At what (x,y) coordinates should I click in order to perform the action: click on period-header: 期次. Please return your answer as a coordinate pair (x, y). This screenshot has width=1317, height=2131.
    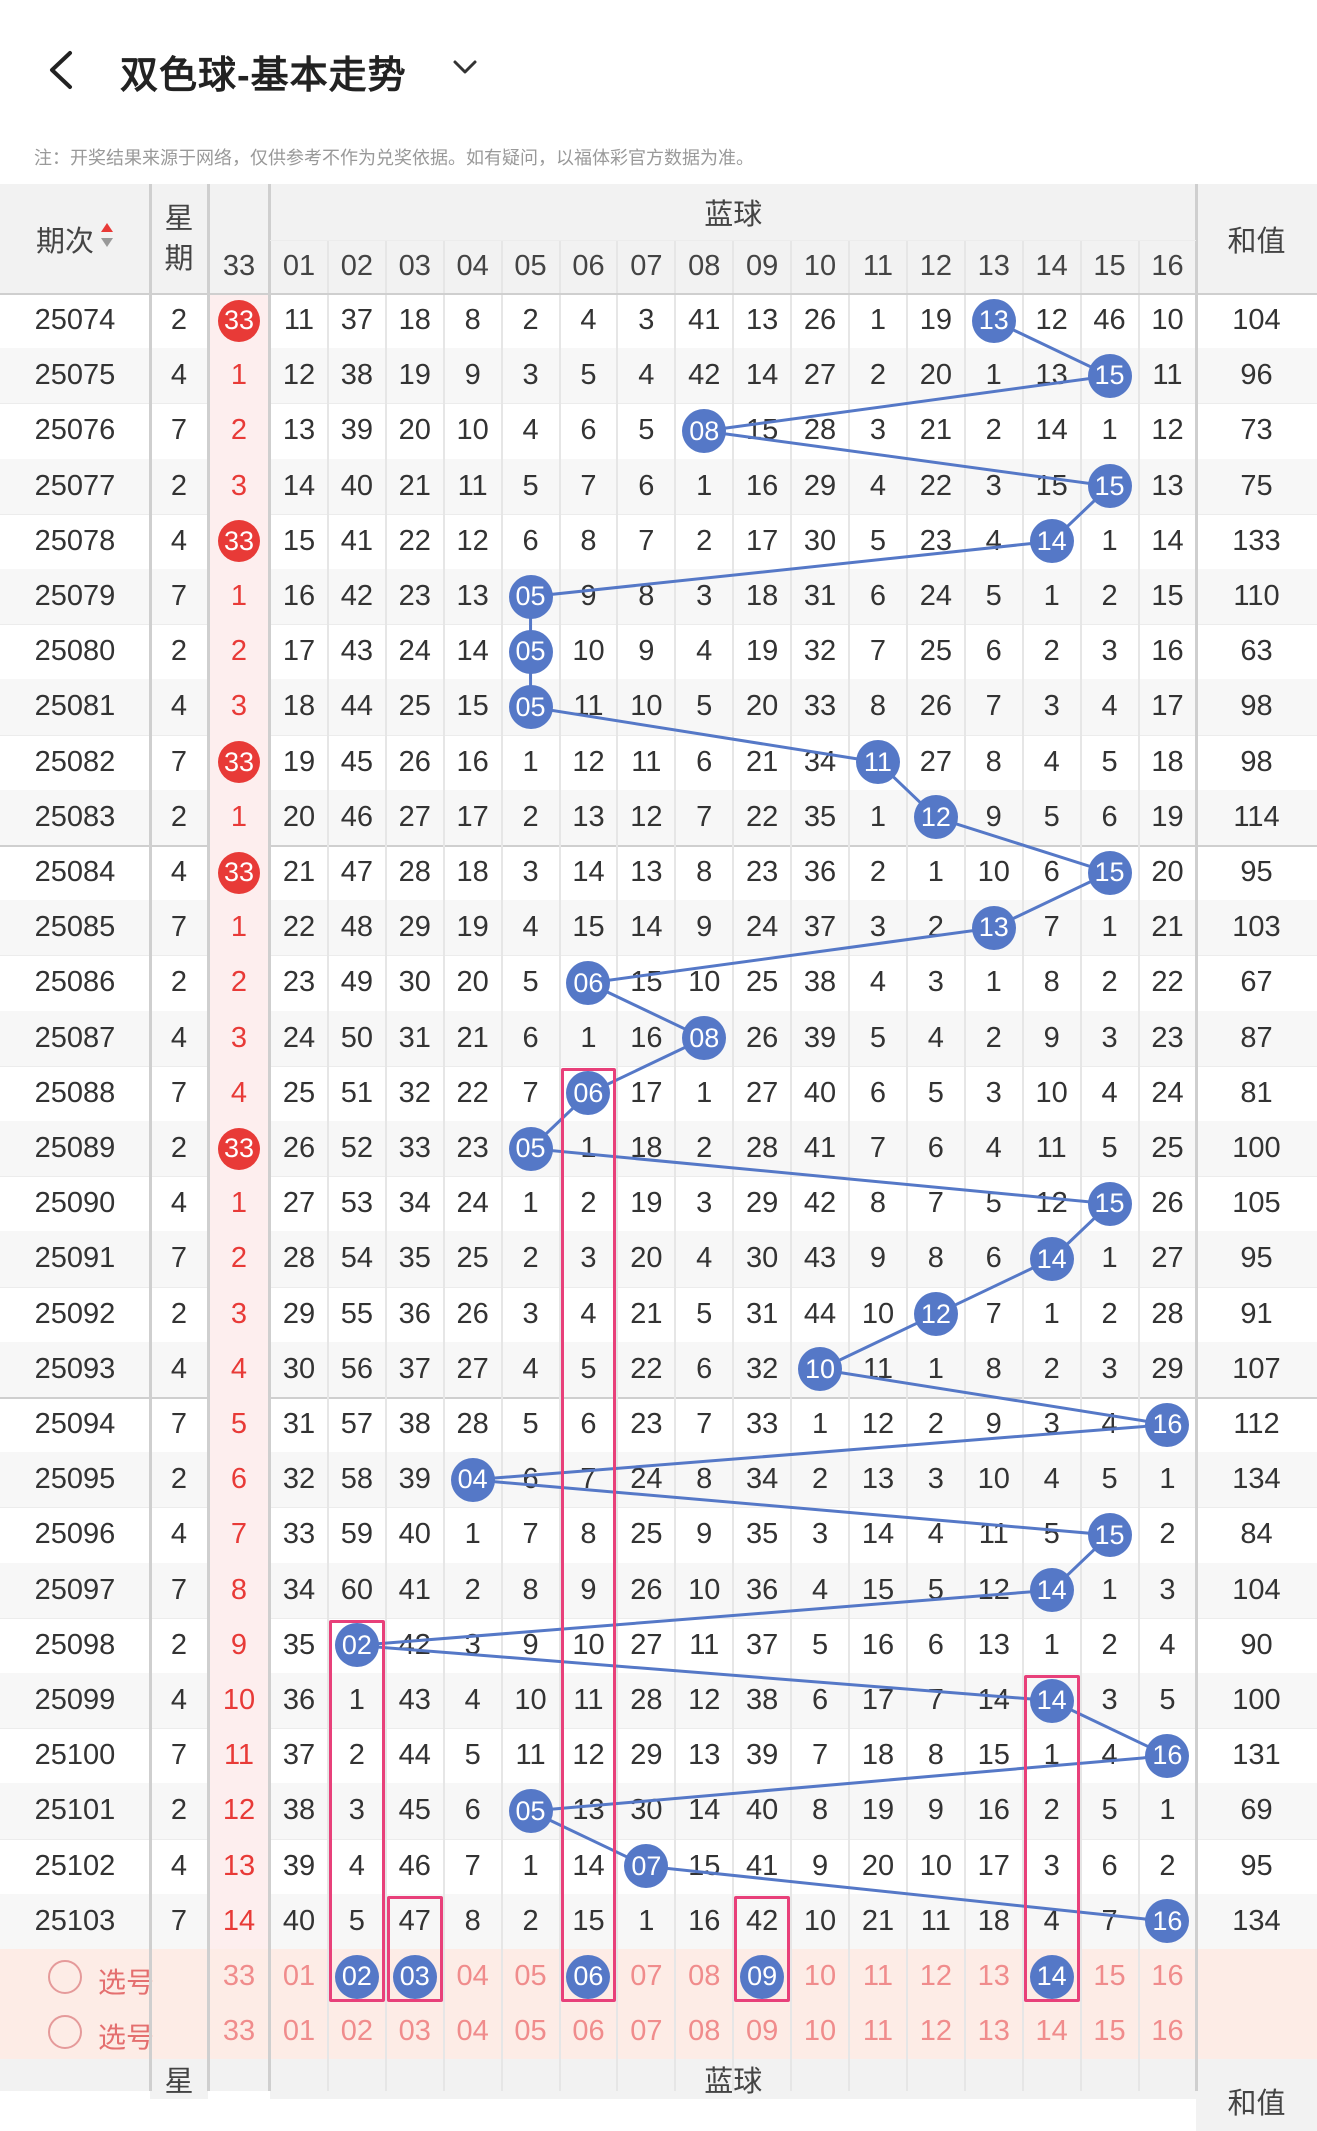
    Looking at the image, I should click on (75, 238).